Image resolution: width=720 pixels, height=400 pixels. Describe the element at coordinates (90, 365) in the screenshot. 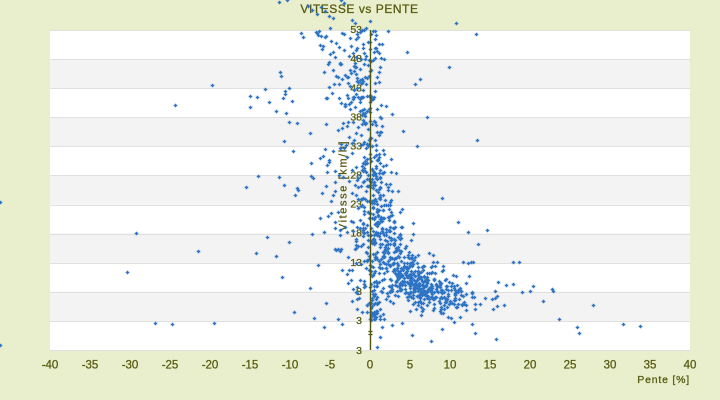

I see `svg-text: -35` at that location.